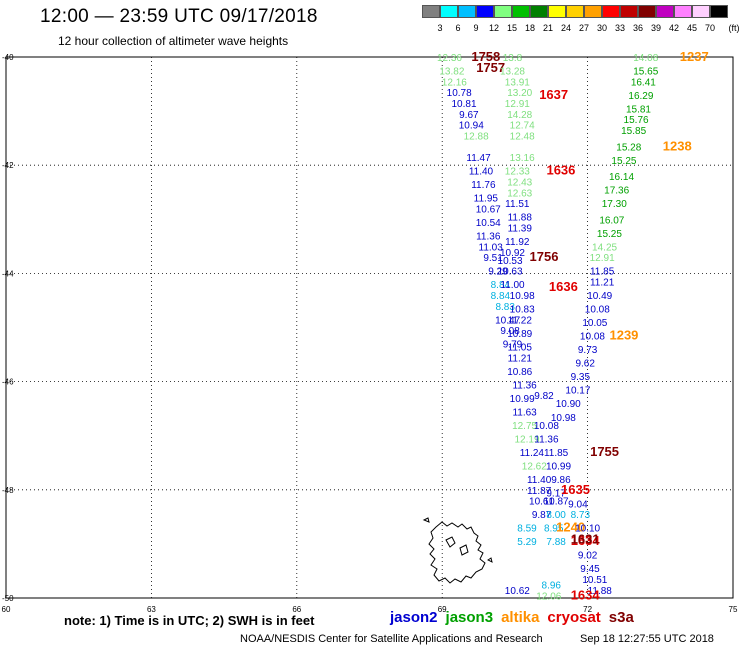 This screenshot has width=740, height=650. Describe the element at coordinates (585, 539) in the screenshot. I see `pass-time-label: 1631` at that location.